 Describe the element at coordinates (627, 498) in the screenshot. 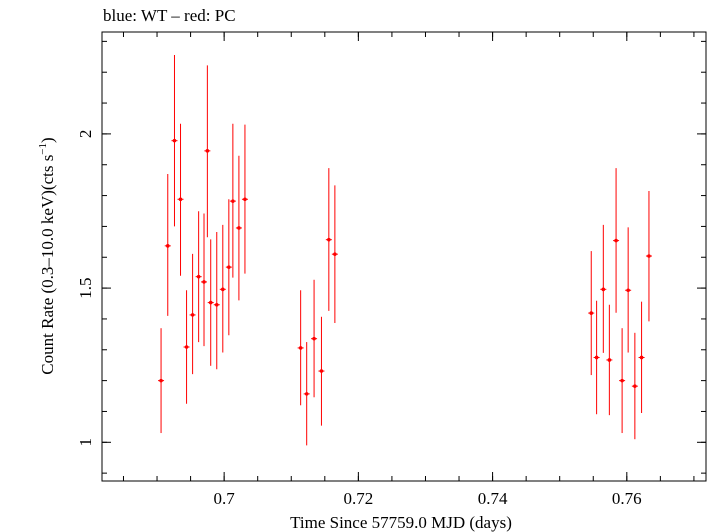

I see `x-tick-label: 0.76` at that location.